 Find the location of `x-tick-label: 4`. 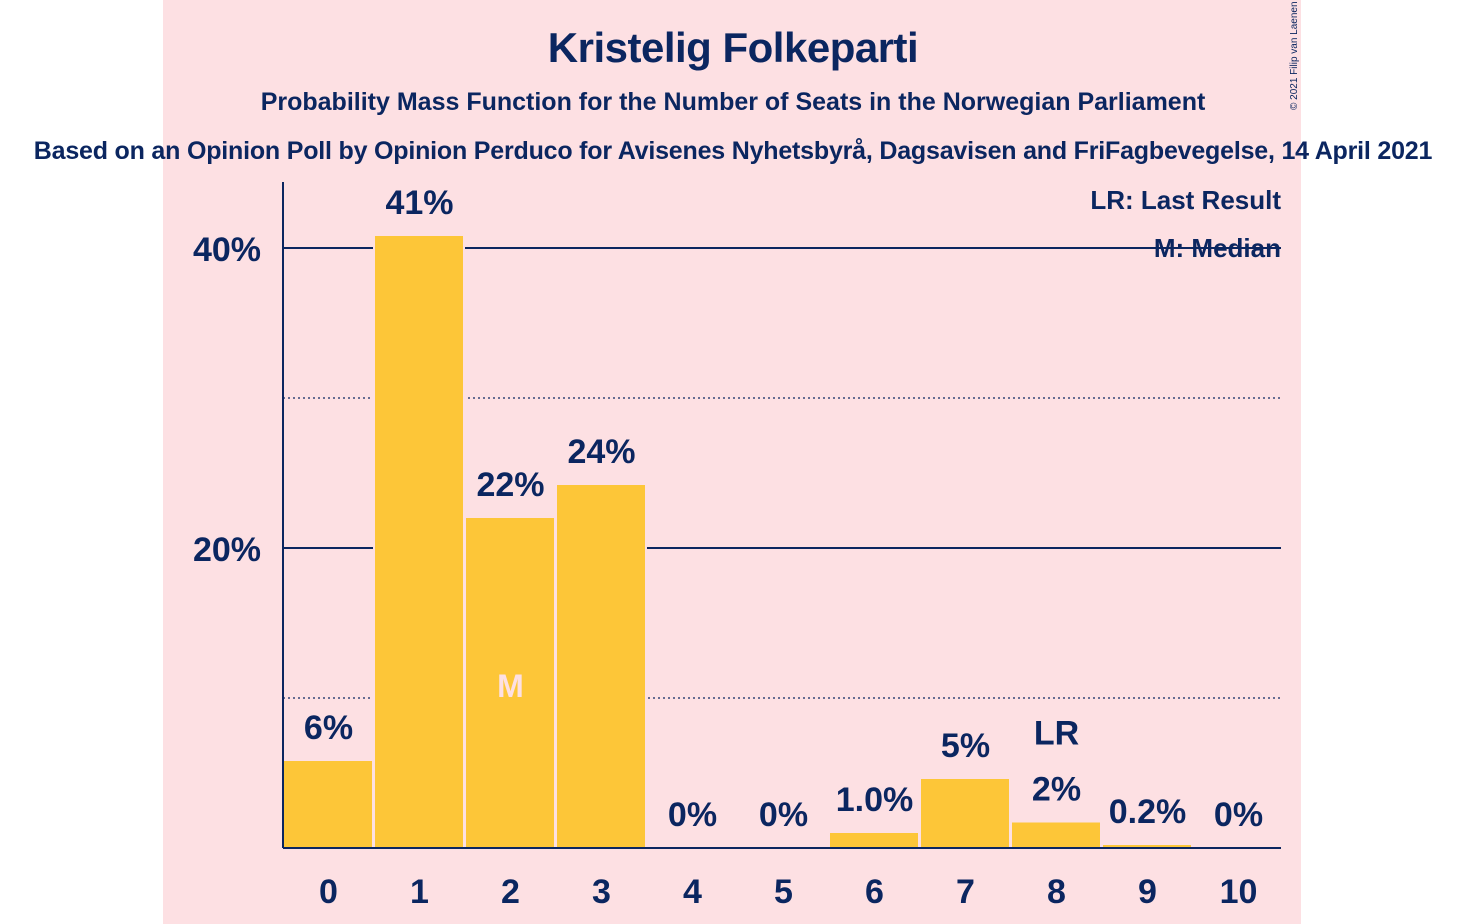

x-tick-label: 4 is located at coordinates (692, 892).